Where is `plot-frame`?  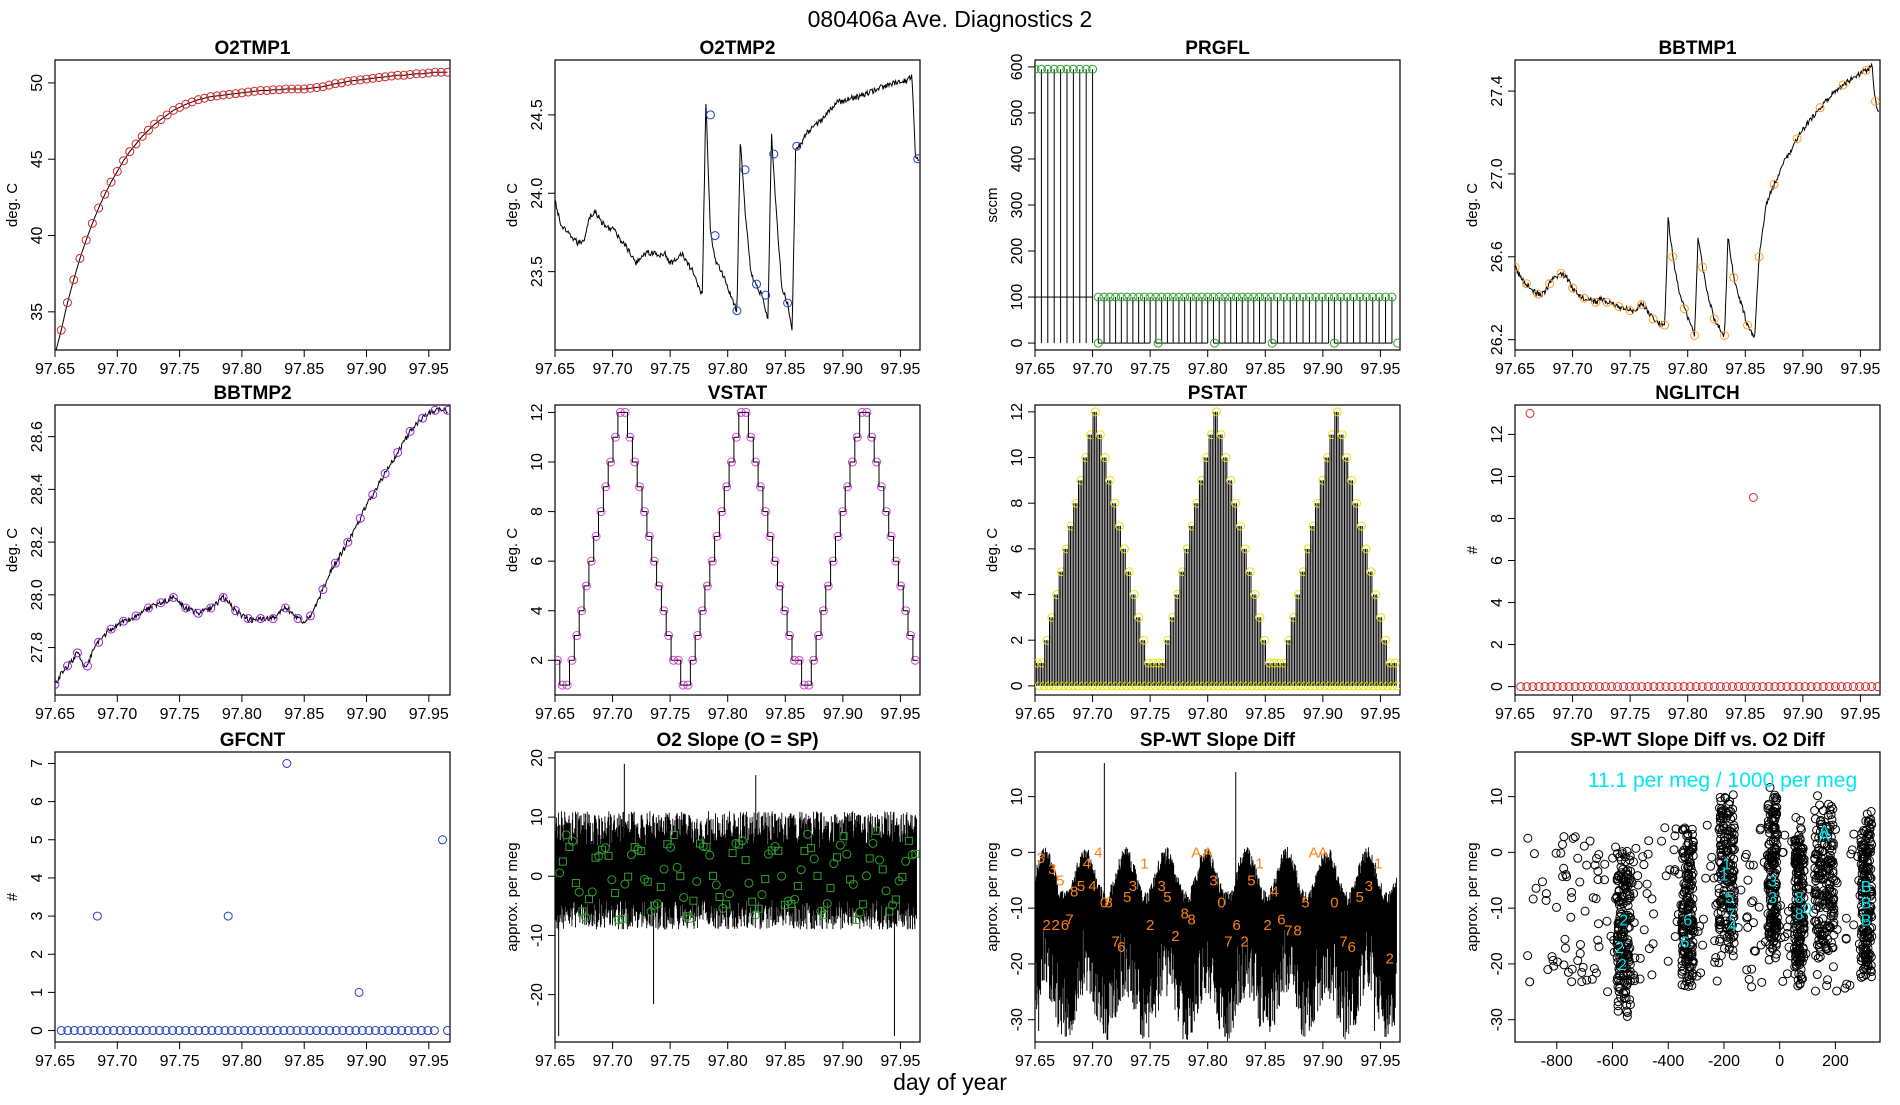 plot-frame is located at coordinates (737, 205).